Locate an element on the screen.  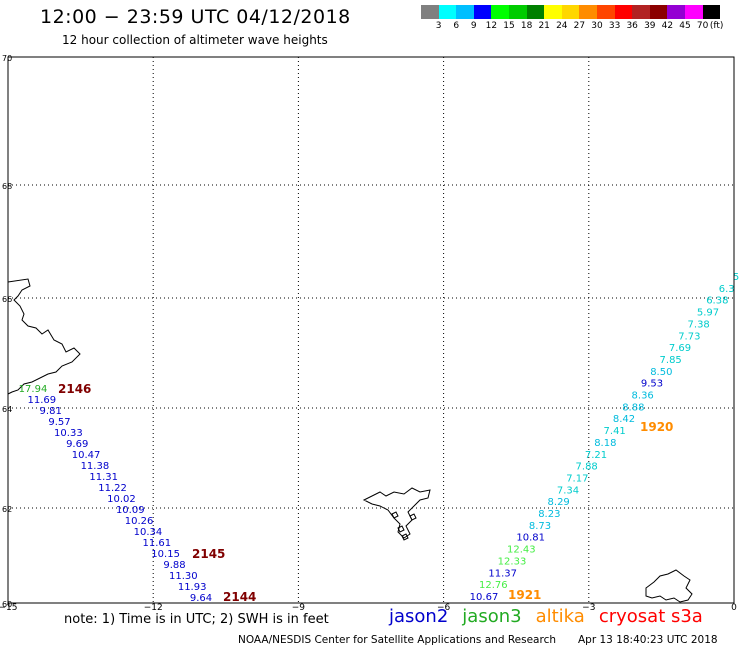
swh-value: 5 is located at coordinates (736, 277).